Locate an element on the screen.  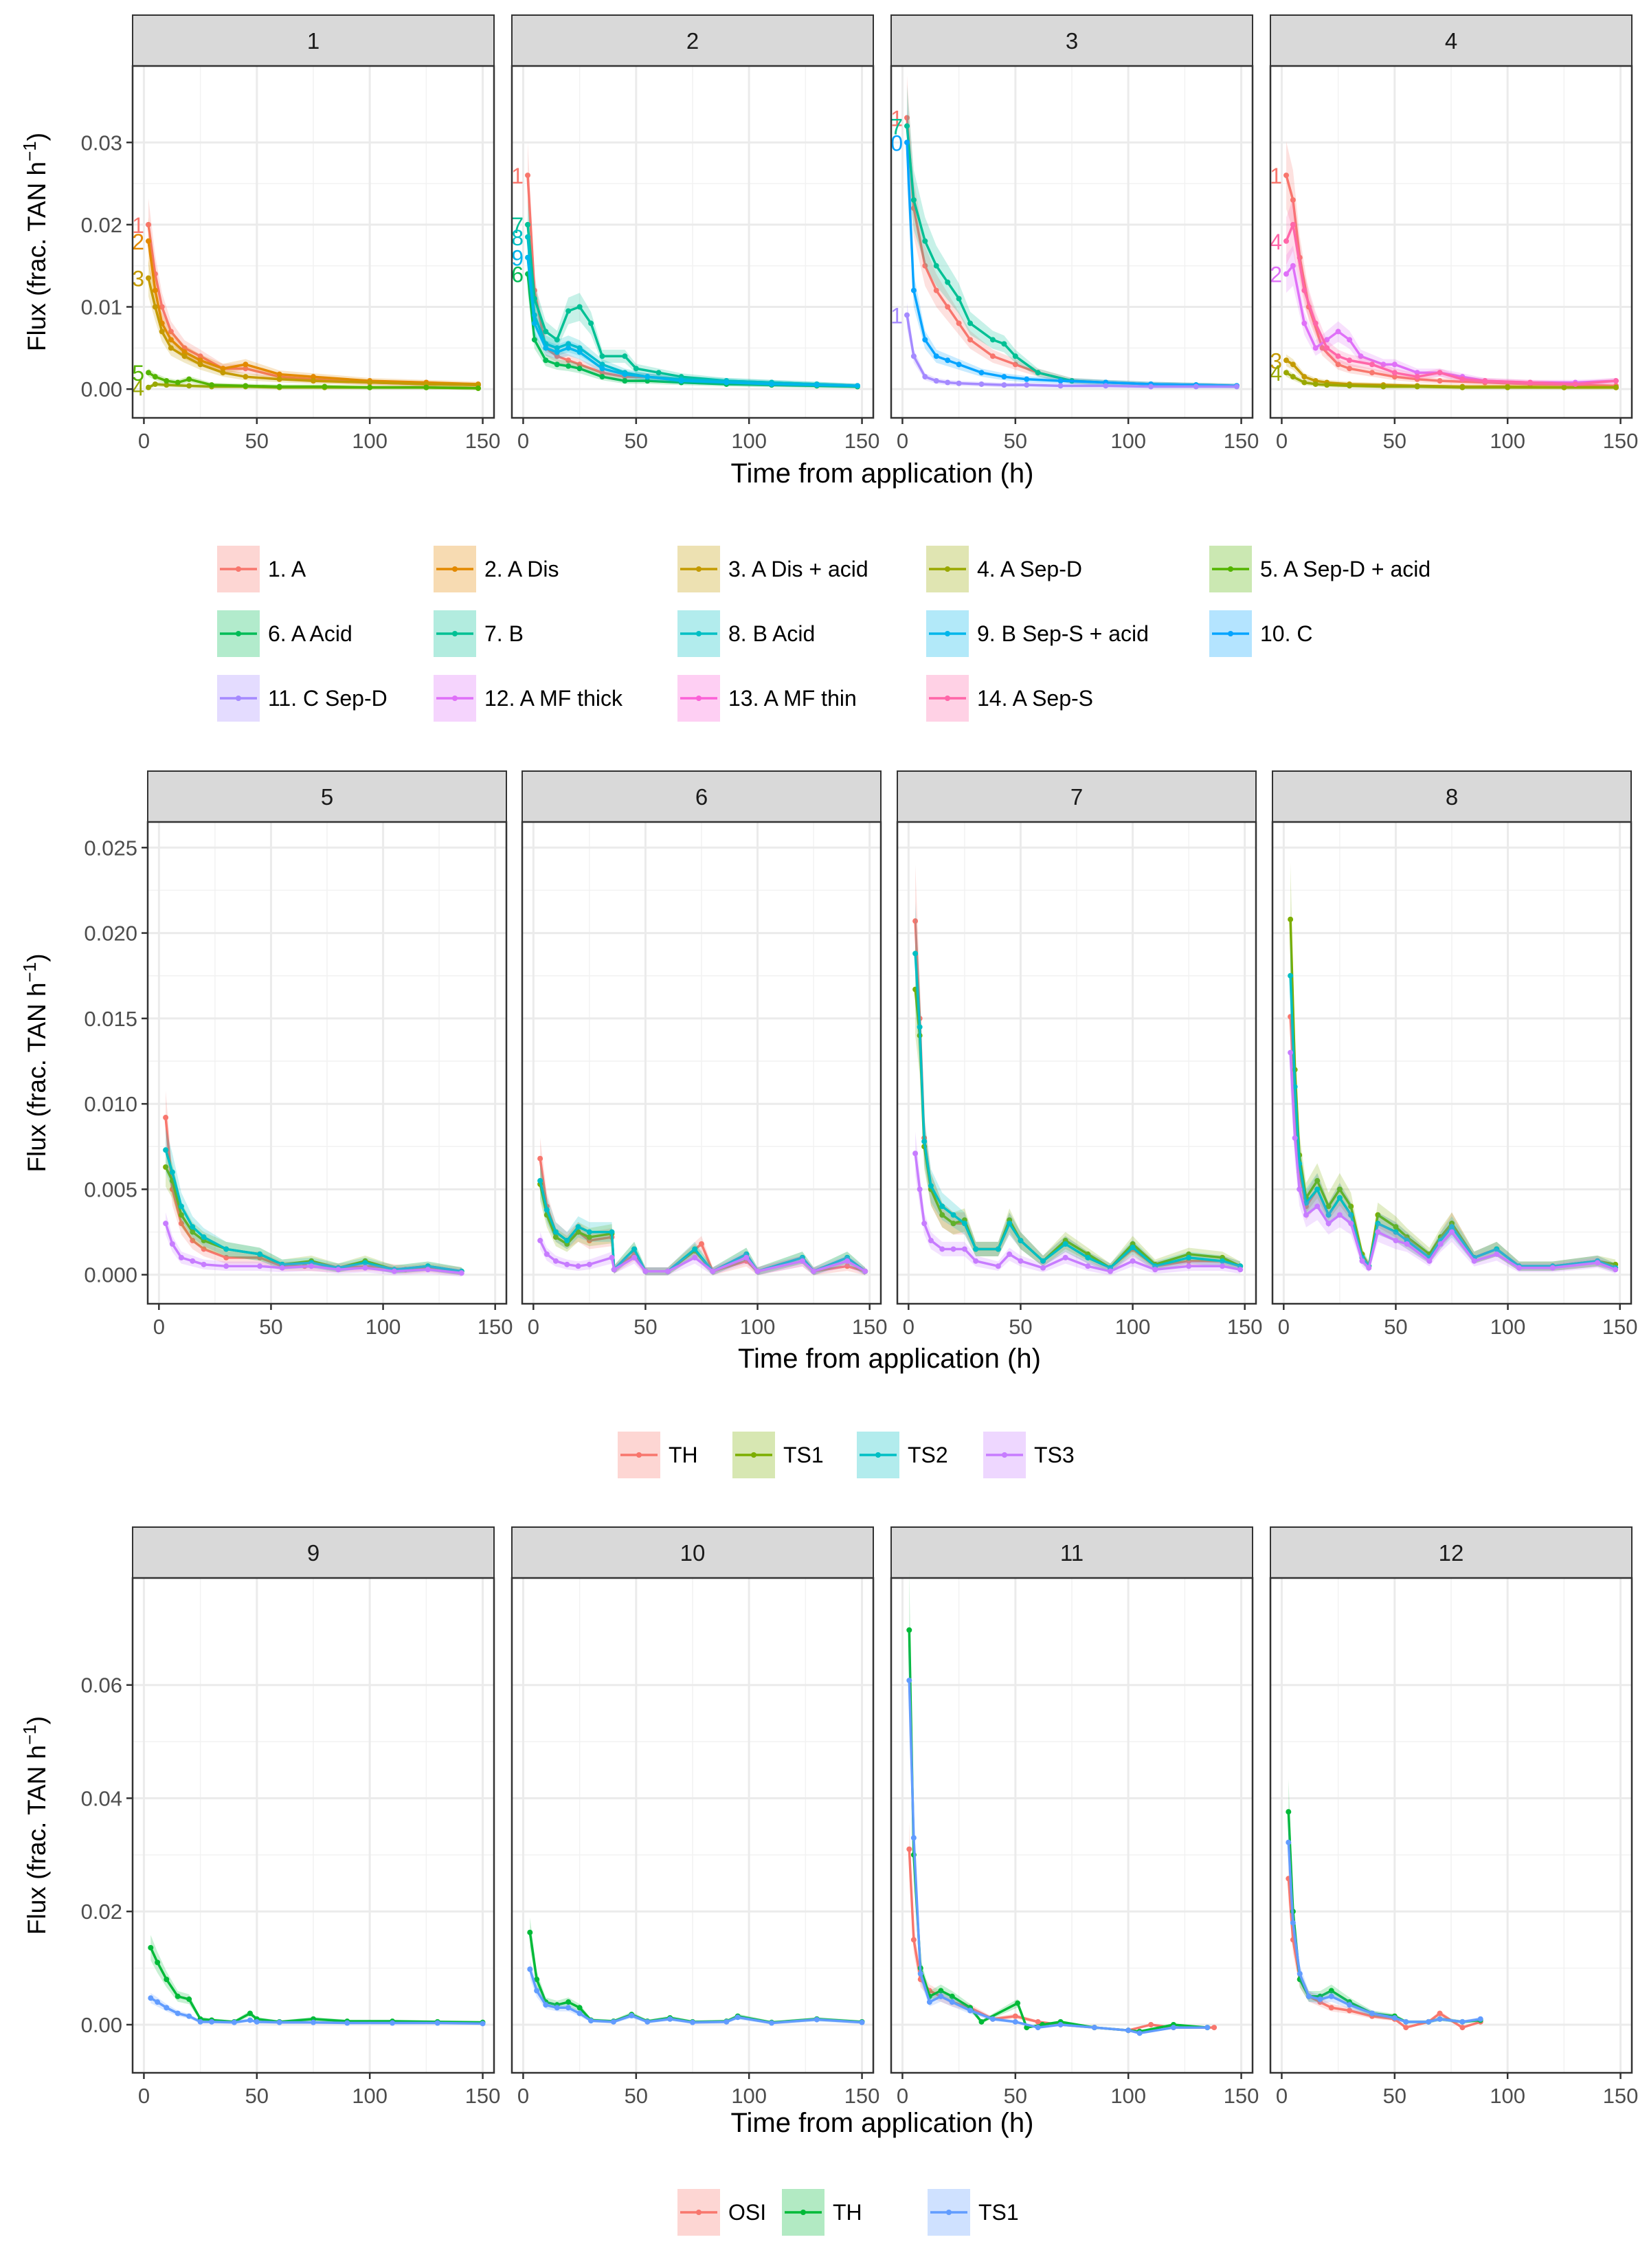
series-TS1 is located at coordinates (696, 1993).